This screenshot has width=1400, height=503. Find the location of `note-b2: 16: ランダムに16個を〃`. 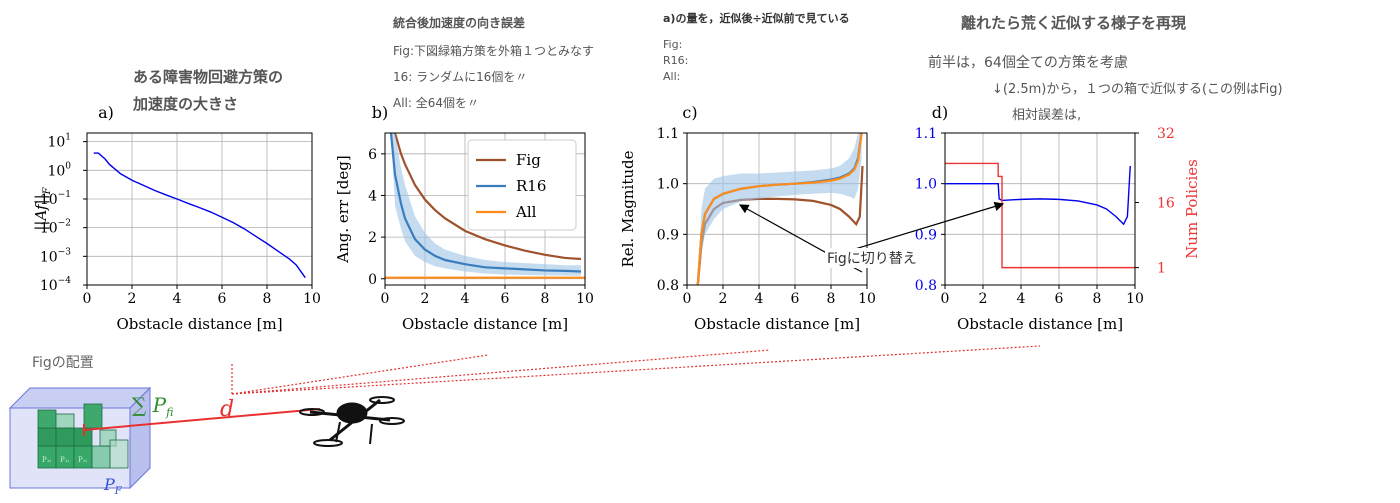

note-b2: 16: ランダムに16個を〃 is located at coordinates (460, 77).